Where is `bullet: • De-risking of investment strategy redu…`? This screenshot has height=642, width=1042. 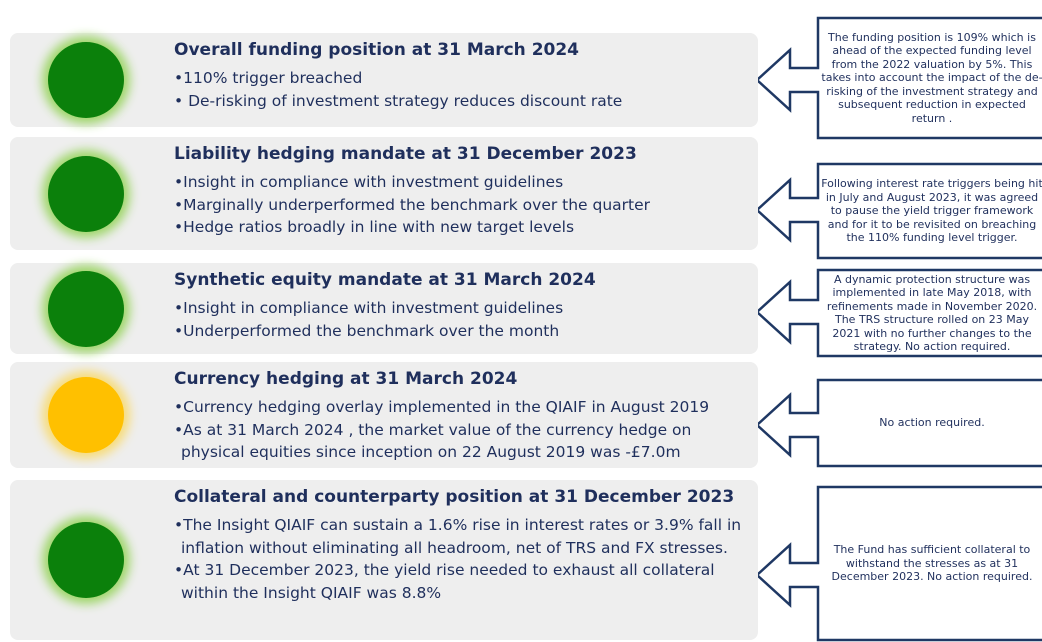
bullet: • De-risking of investment strategy redu… is located at coordinates (398, 100).